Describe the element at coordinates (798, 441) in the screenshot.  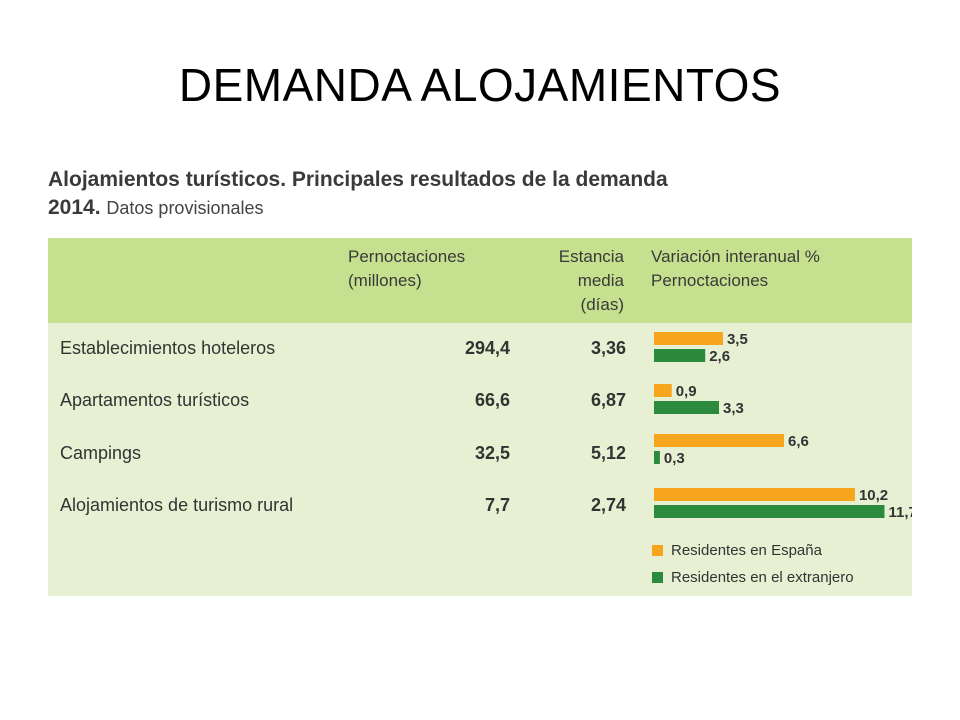
I see `bar-label-espana: 6,6` at that location.